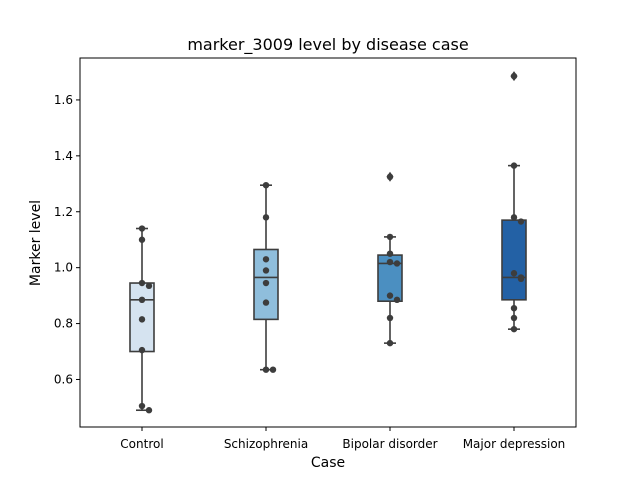 The width and height of the screenshot is (640, 480). Describe the element at coordinates (63, 268) in the screenshot. I see `y-tick-label: 1.0` at that location.